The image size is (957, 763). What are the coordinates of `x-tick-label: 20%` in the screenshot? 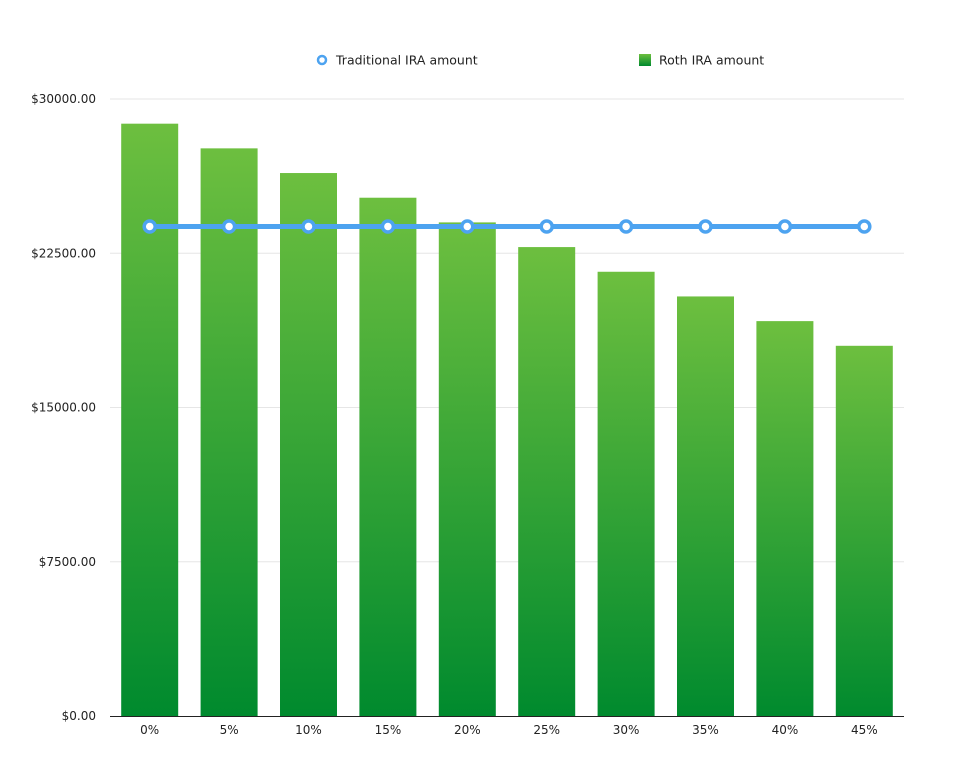 It's located at (467, 730).